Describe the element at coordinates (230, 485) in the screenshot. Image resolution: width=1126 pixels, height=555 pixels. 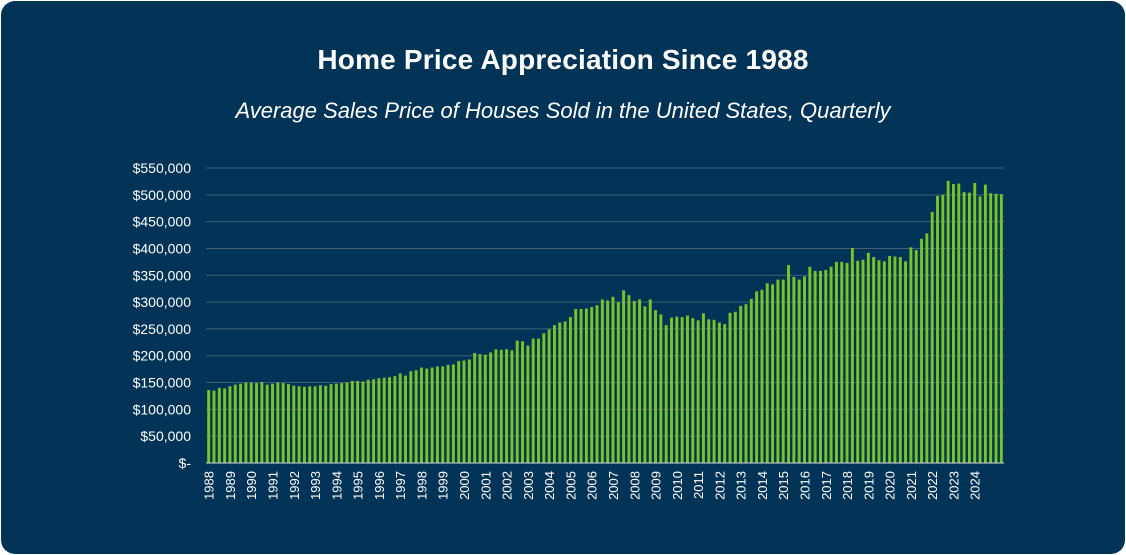
I see `x-tick-label: 1989` at that location.